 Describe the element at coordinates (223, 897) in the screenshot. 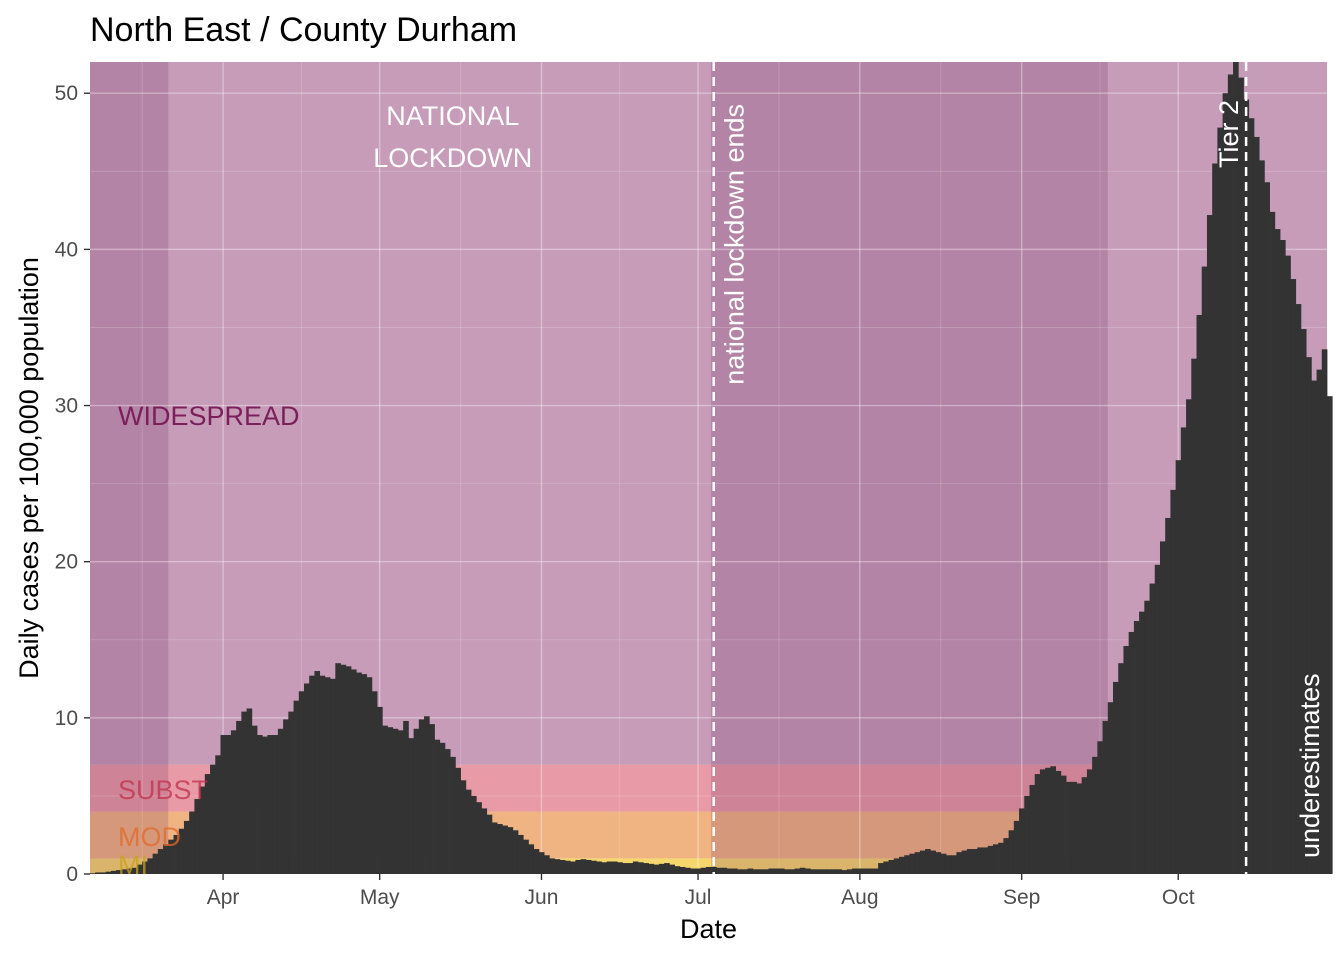

I see `x-tick-label: Apr` at that location.